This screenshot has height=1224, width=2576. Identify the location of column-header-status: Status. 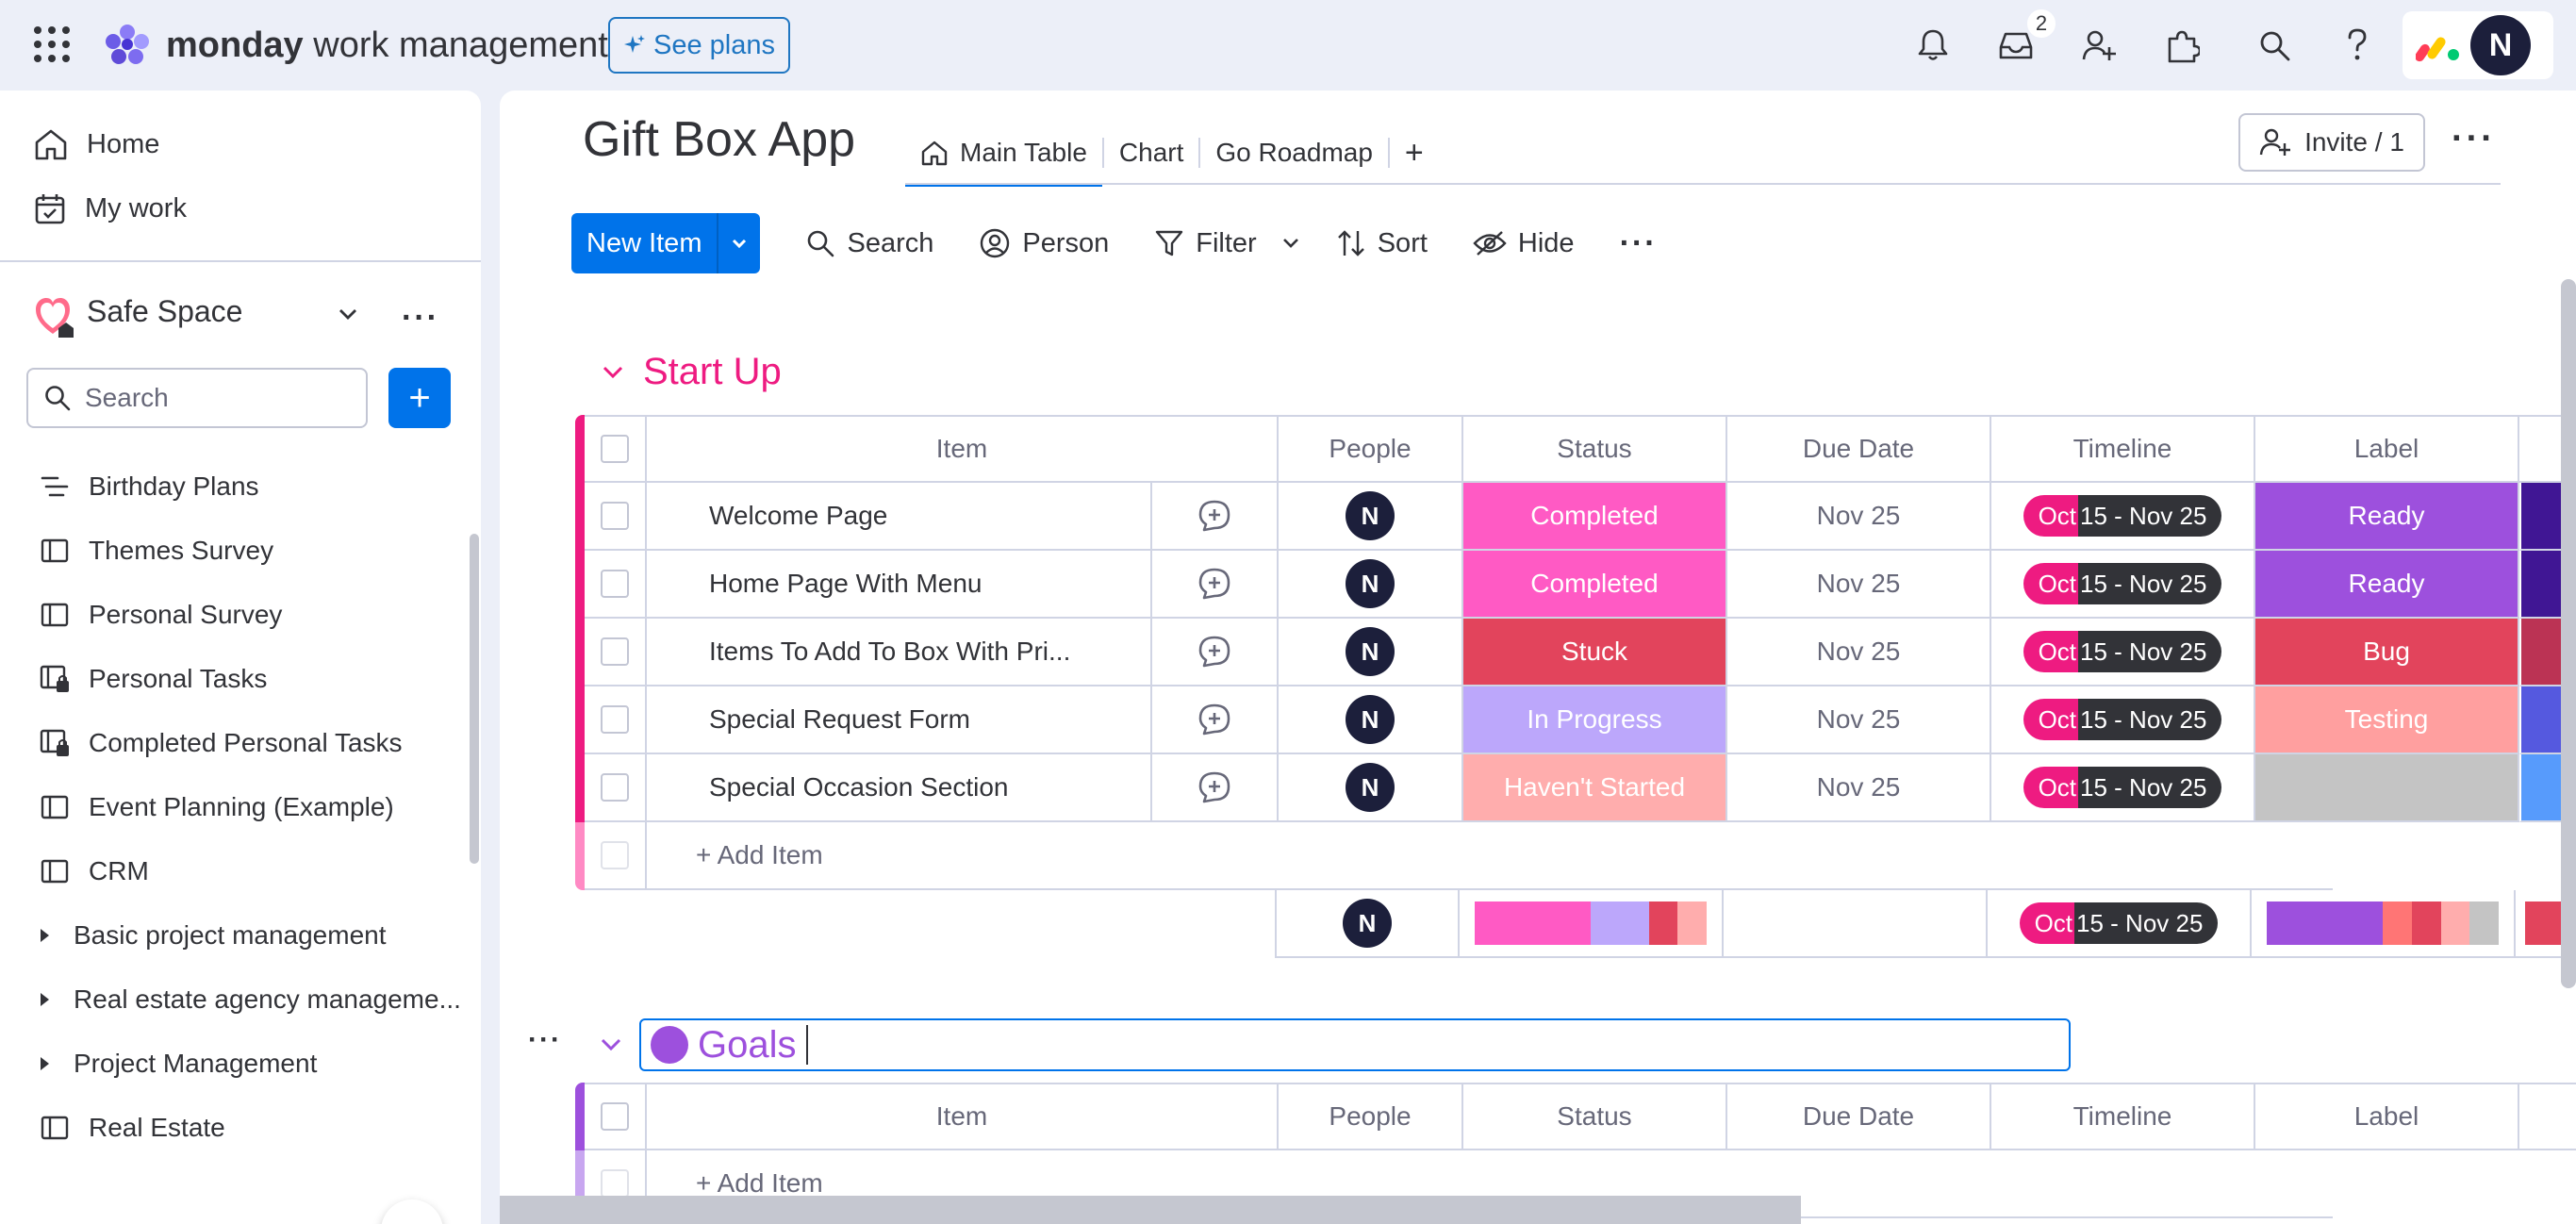
(1595, 1116).